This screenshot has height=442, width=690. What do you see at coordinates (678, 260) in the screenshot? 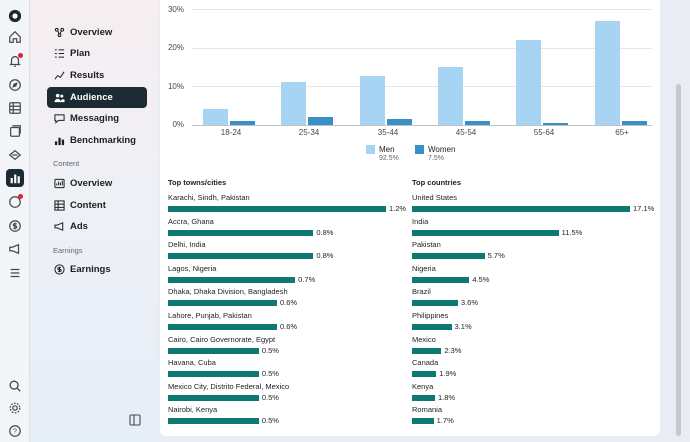
I see `scrollbar` at bounding box center [678, 260].